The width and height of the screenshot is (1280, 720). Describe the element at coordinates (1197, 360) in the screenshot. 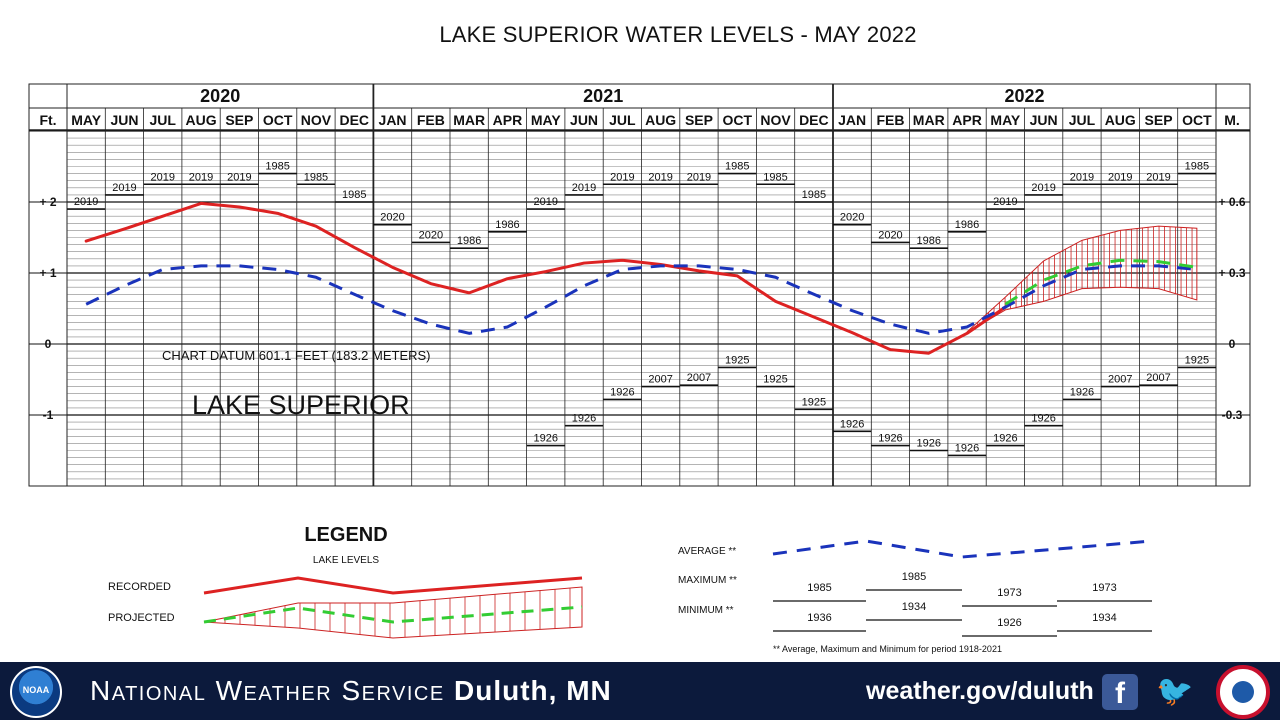

I see `record-low-year: 1925` at that location.